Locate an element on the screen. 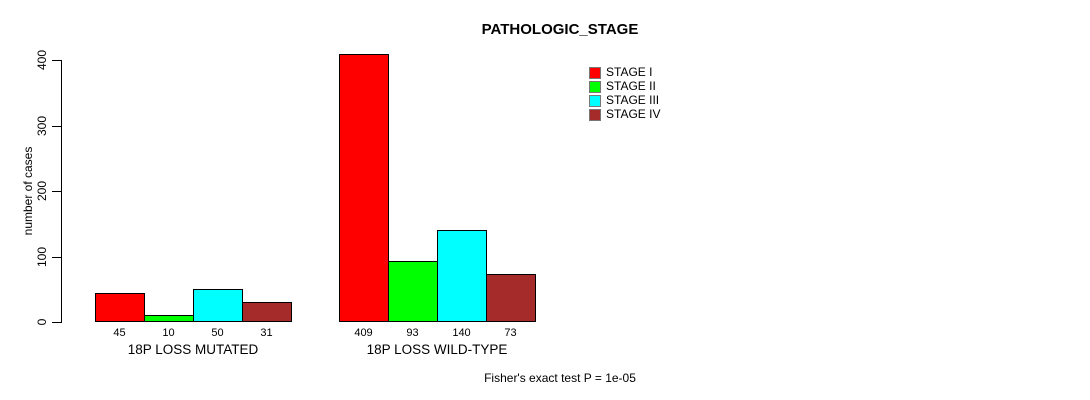 The width and height of the screenshot is (1090, 400). y-axis-line is located at coordinates (61, 191).